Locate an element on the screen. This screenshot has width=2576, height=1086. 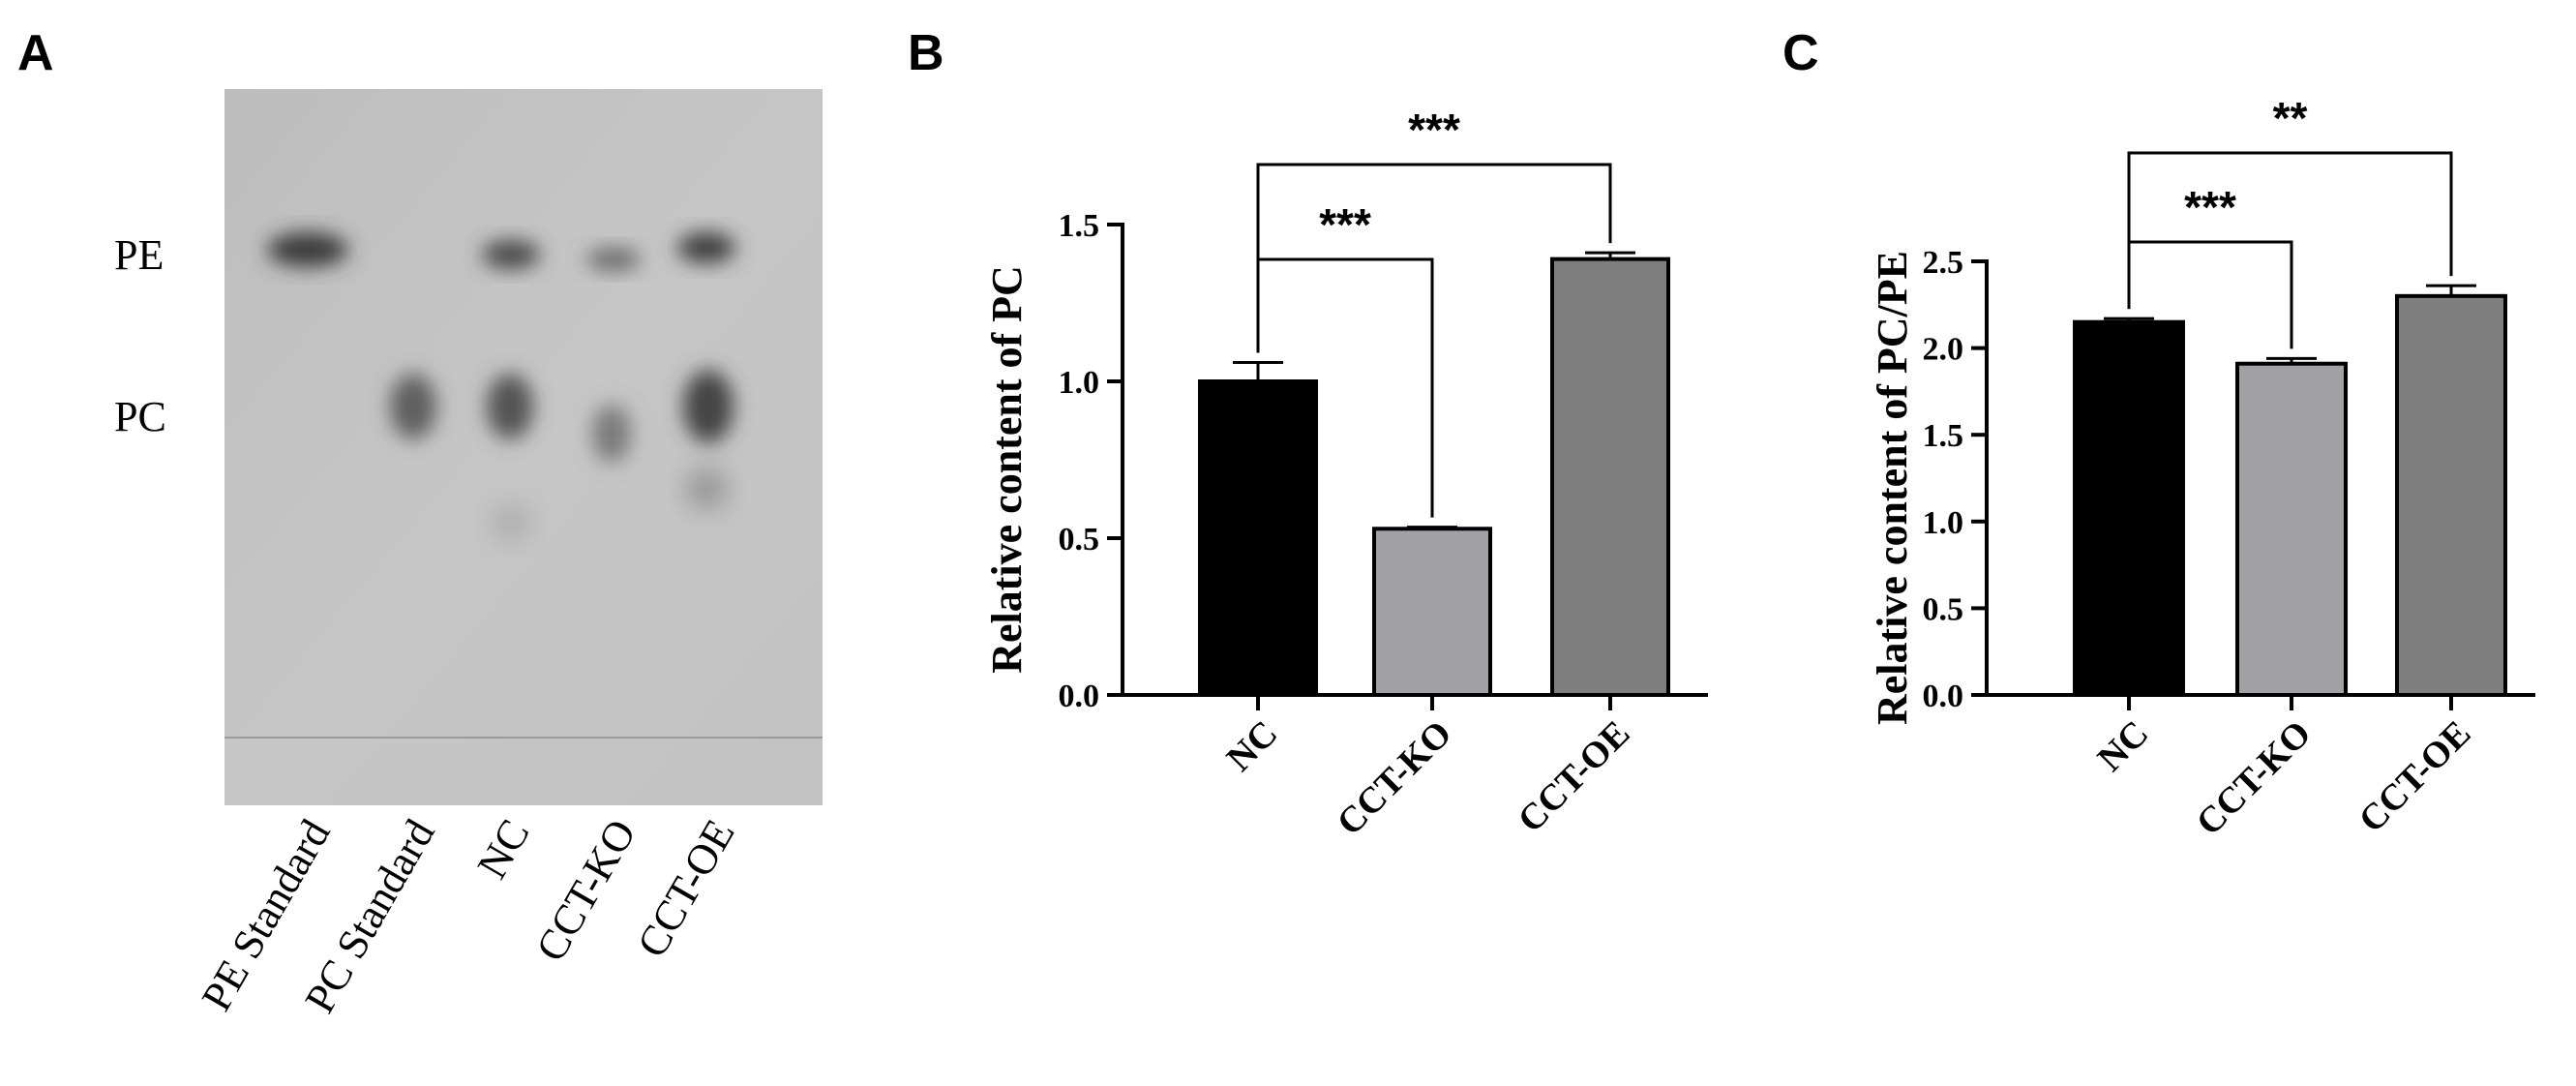
spot-cct-ko-pe is located at coordinates (613, 259).